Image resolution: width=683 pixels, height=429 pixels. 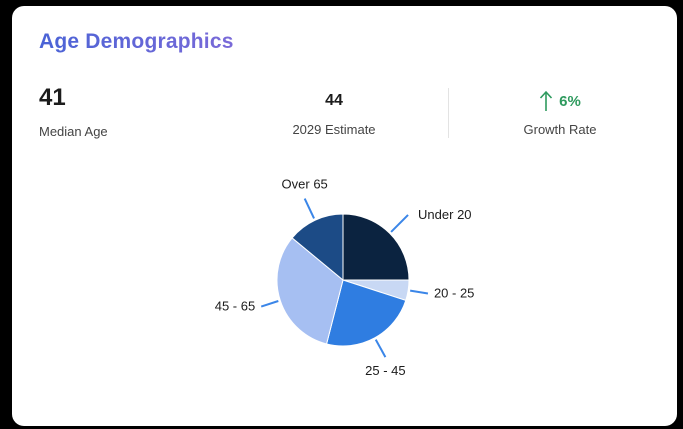 I want to click on estimate-value: 44, so click(x=334, y=100).